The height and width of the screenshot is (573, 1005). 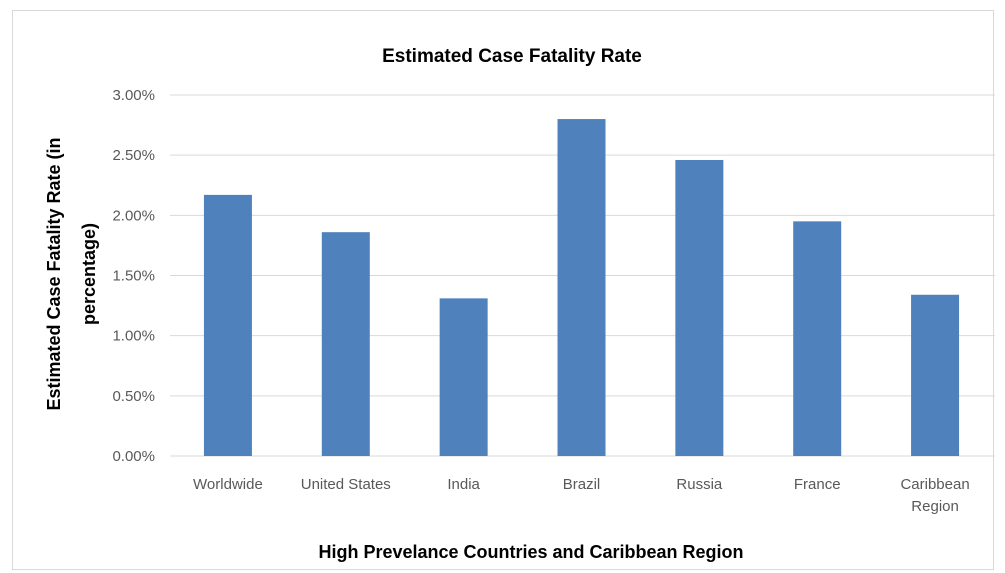 What do you see at coordinates (935, 506) in the screenshot?
I see `x-category-label: Region` at bounding box center [935, 506].